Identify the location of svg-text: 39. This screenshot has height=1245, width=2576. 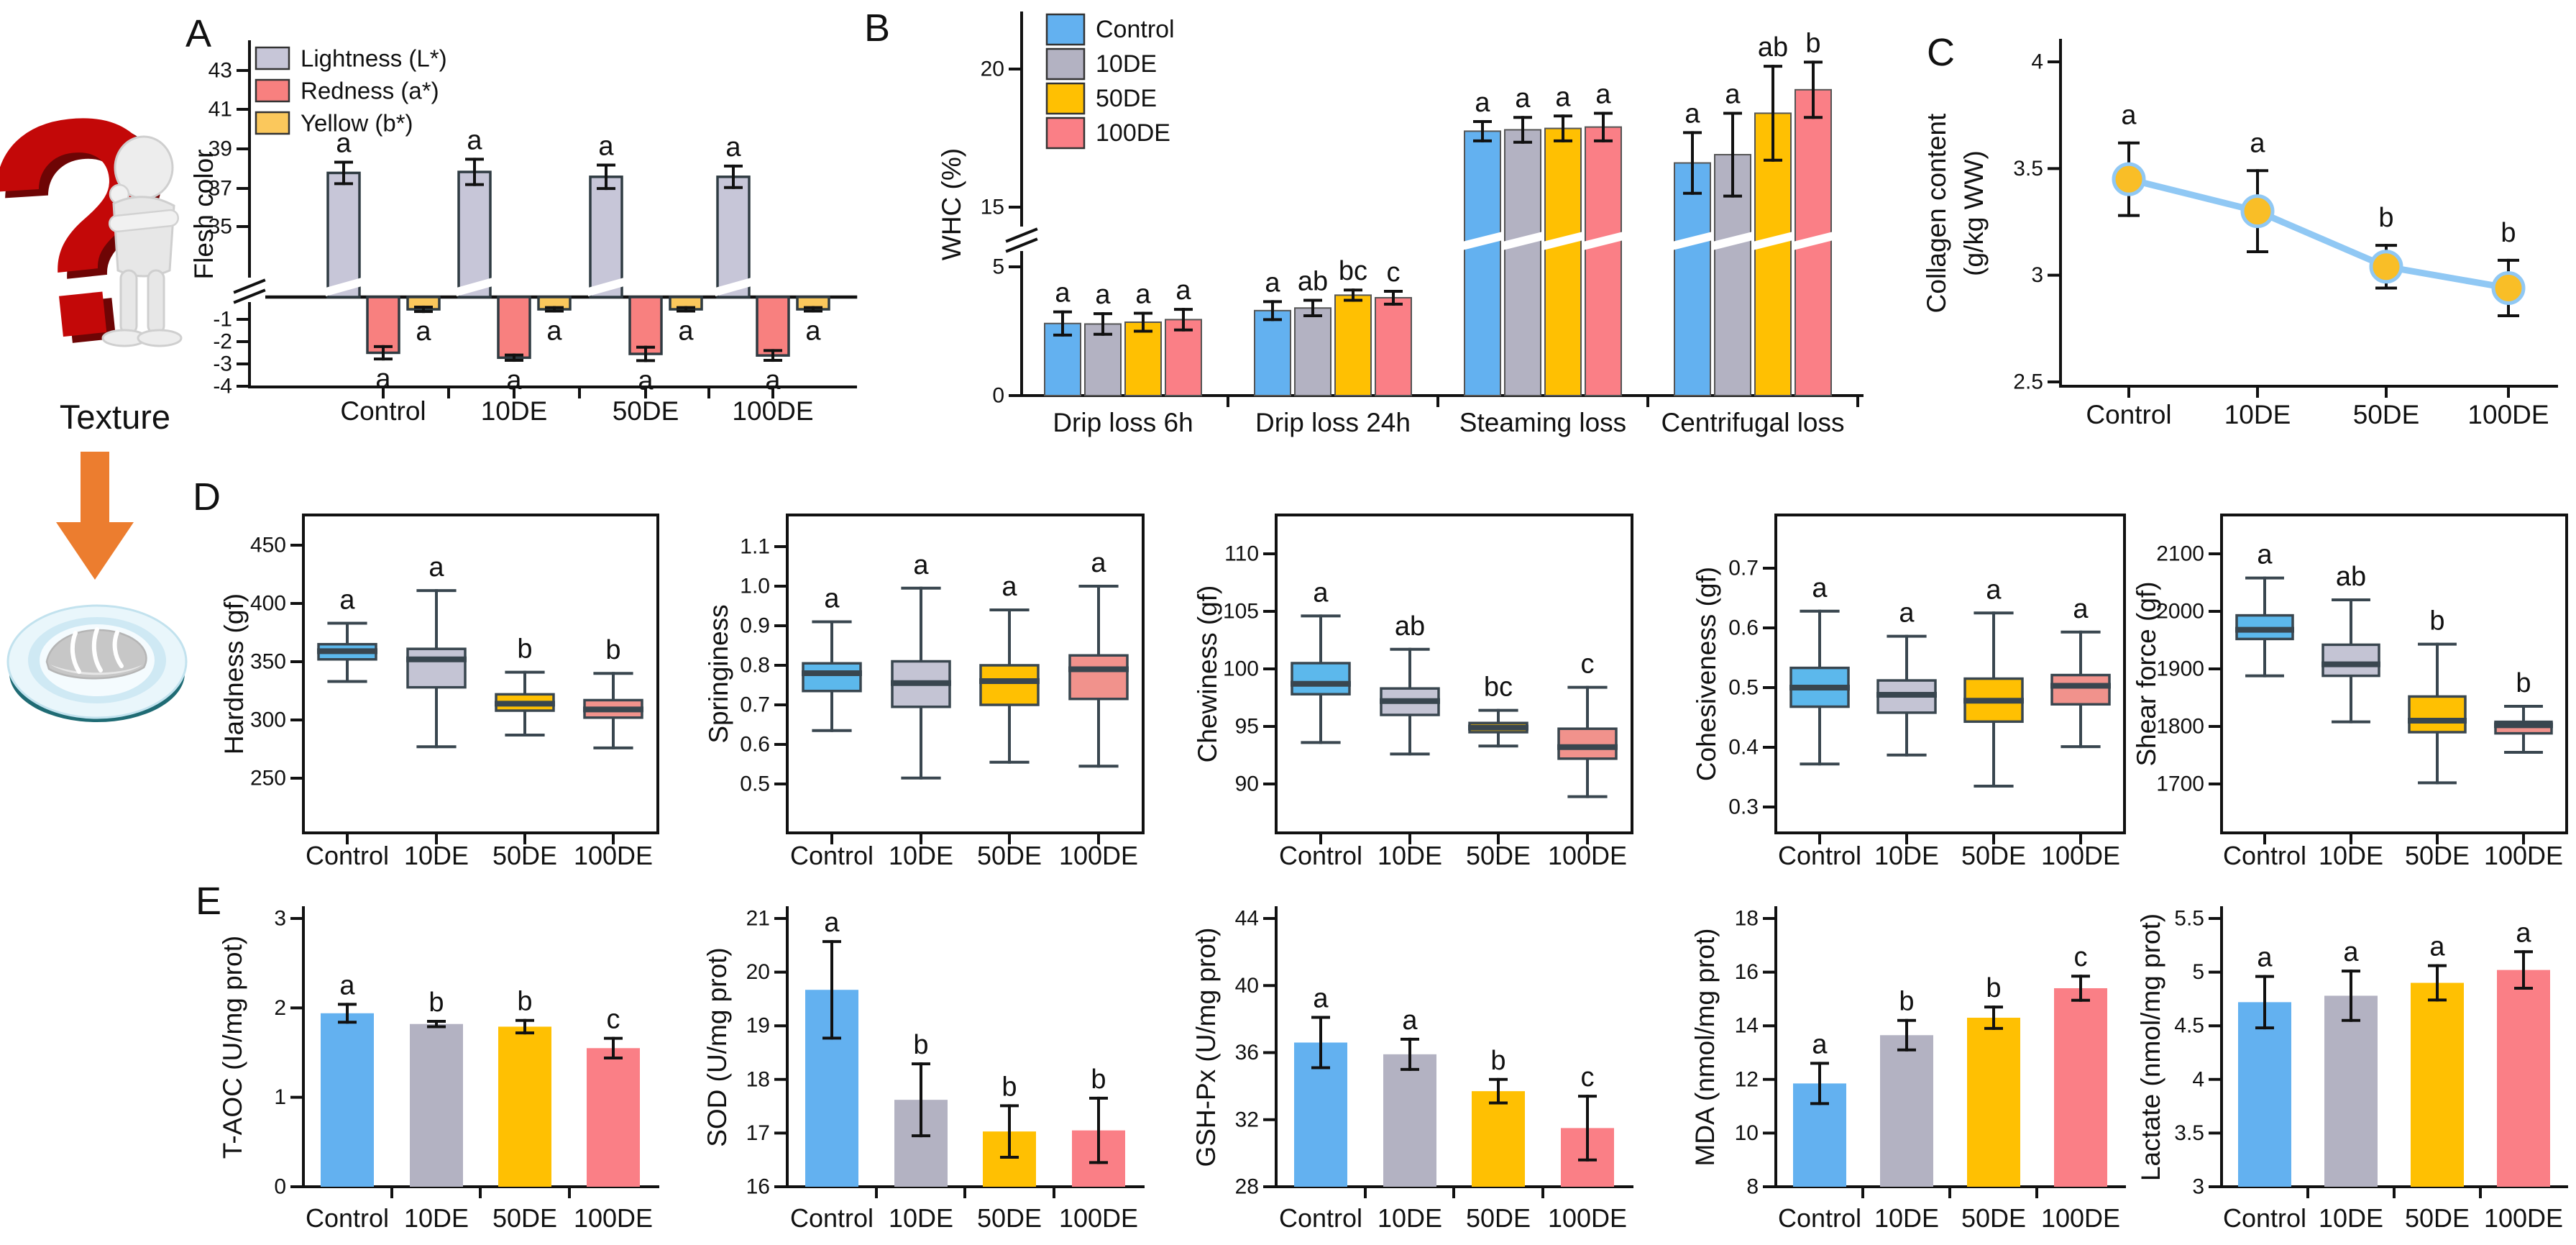
(220, 149).